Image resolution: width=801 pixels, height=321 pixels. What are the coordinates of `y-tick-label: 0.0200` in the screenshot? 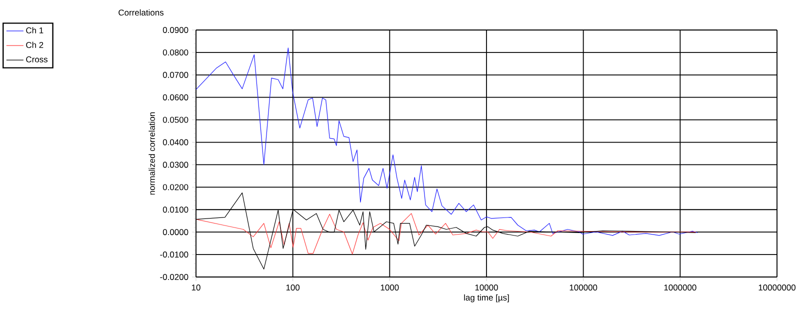 It's located at (175, 187).